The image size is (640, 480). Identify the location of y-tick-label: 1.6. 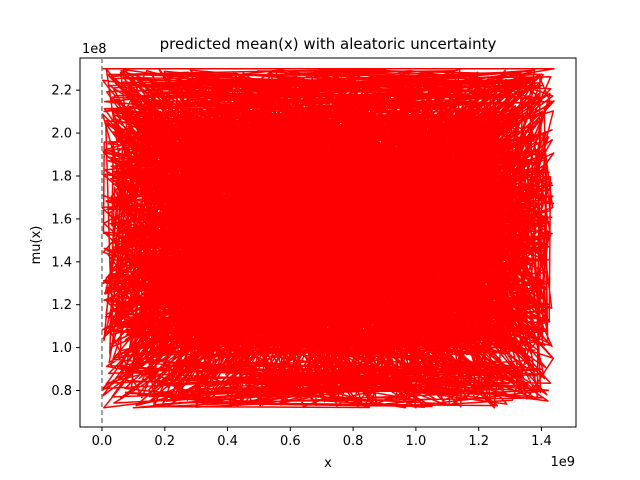
(61, 219).